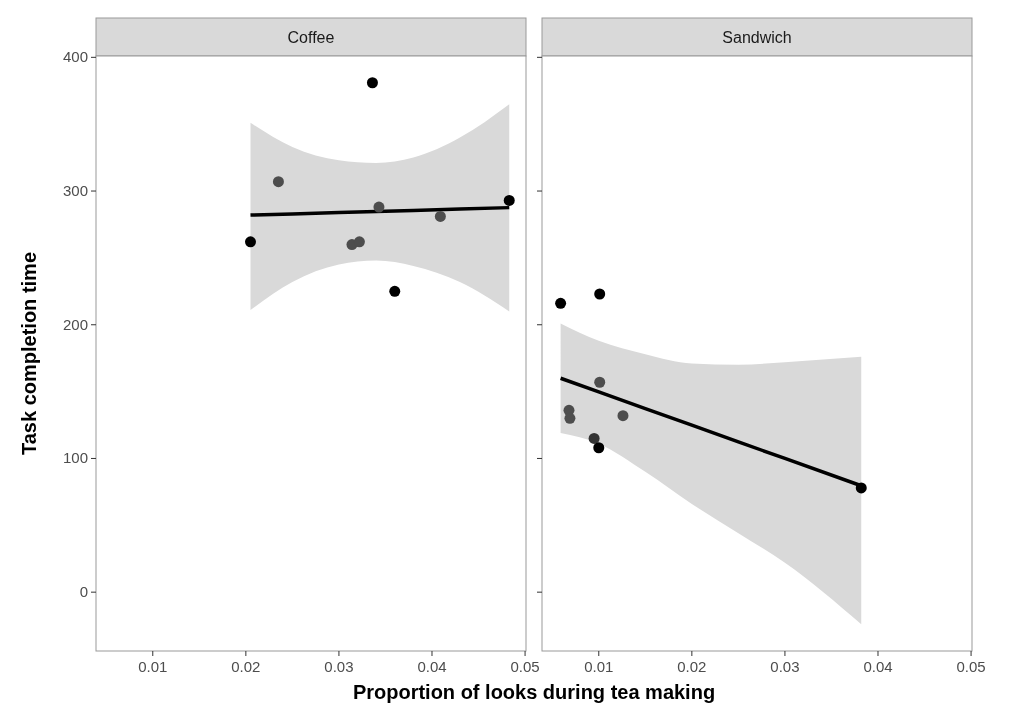  I want to click on chart-title: Coffee, so click(311, 37).